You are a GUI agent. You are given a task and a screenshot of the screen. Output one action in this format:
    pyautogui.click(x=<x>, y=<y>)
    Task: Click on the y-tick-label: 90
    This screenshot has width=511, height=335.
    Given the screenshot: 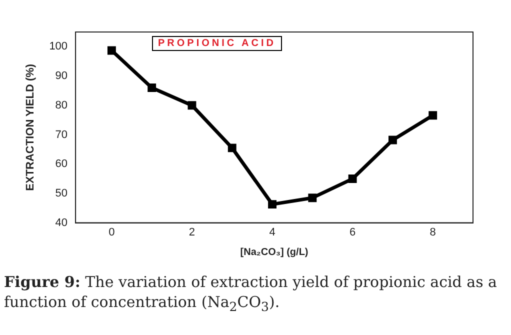 What is the action you would take?
    pyautogui.click(x=61, y=76)
    